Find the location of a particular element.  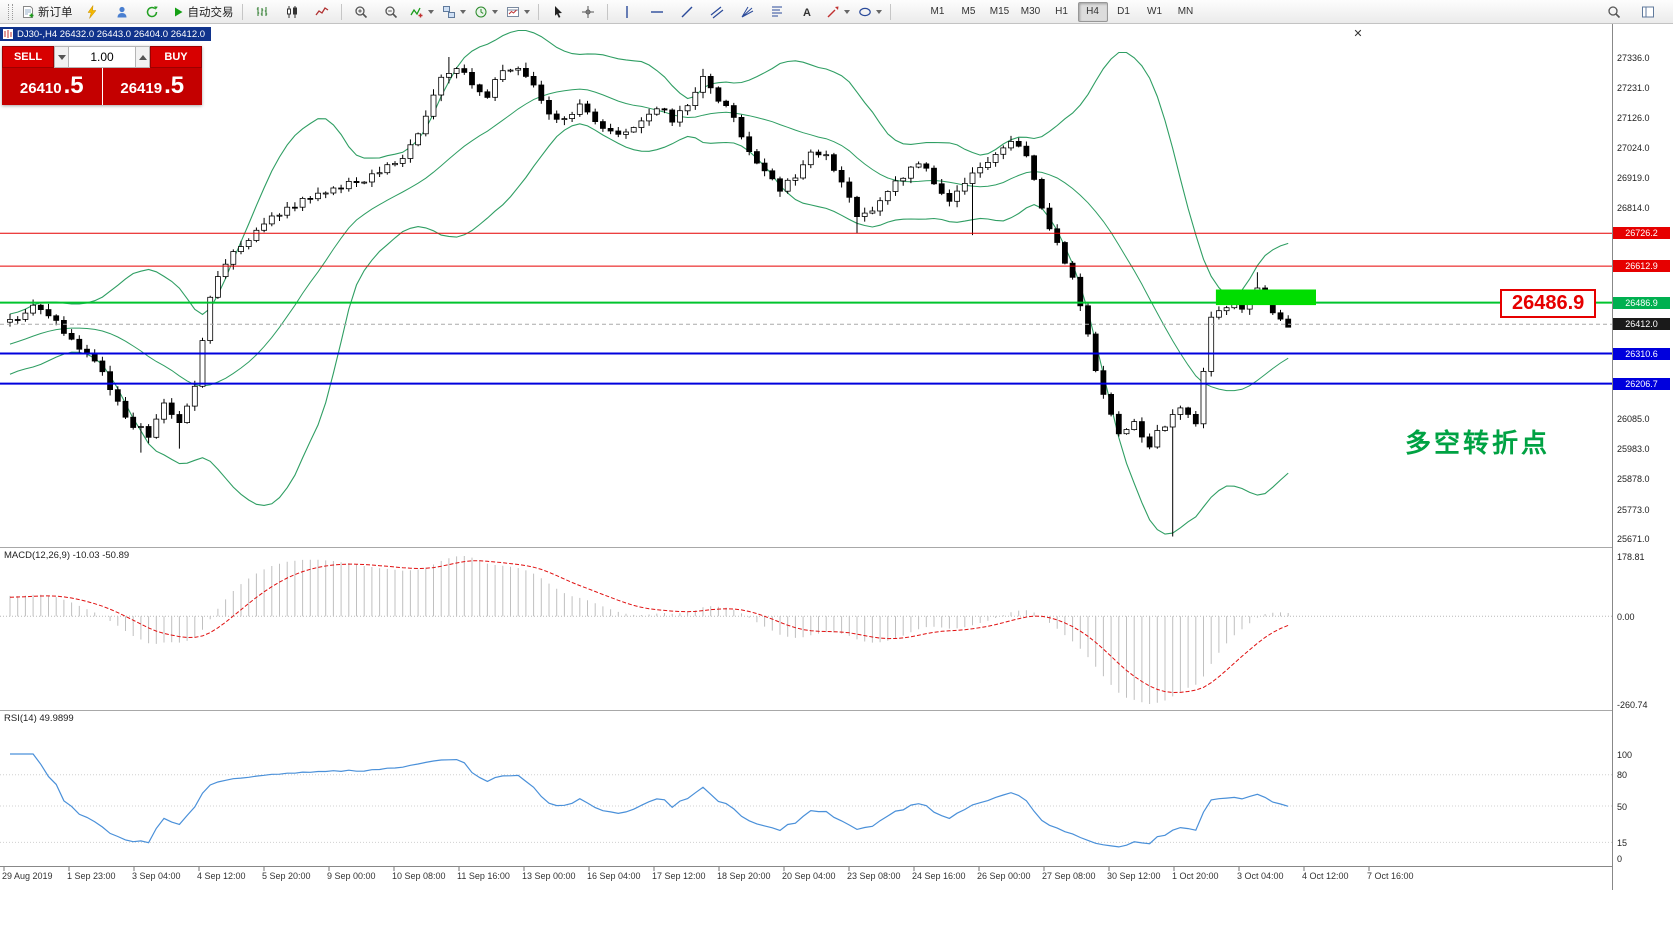

autotrading-button: 自动交易 is located at coordinates (202, 12).